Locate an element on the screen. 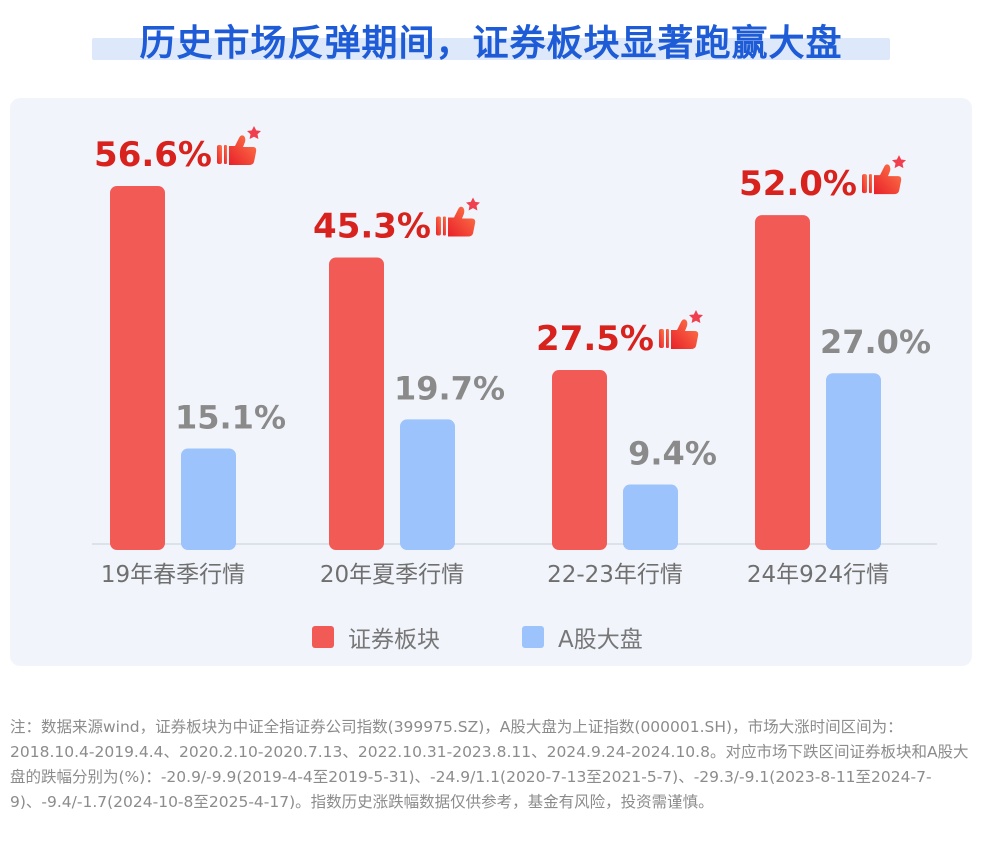 This screenshot has height=843, width=982. legend-item-securities: 证券板块 is located at coordinates (376, 637).